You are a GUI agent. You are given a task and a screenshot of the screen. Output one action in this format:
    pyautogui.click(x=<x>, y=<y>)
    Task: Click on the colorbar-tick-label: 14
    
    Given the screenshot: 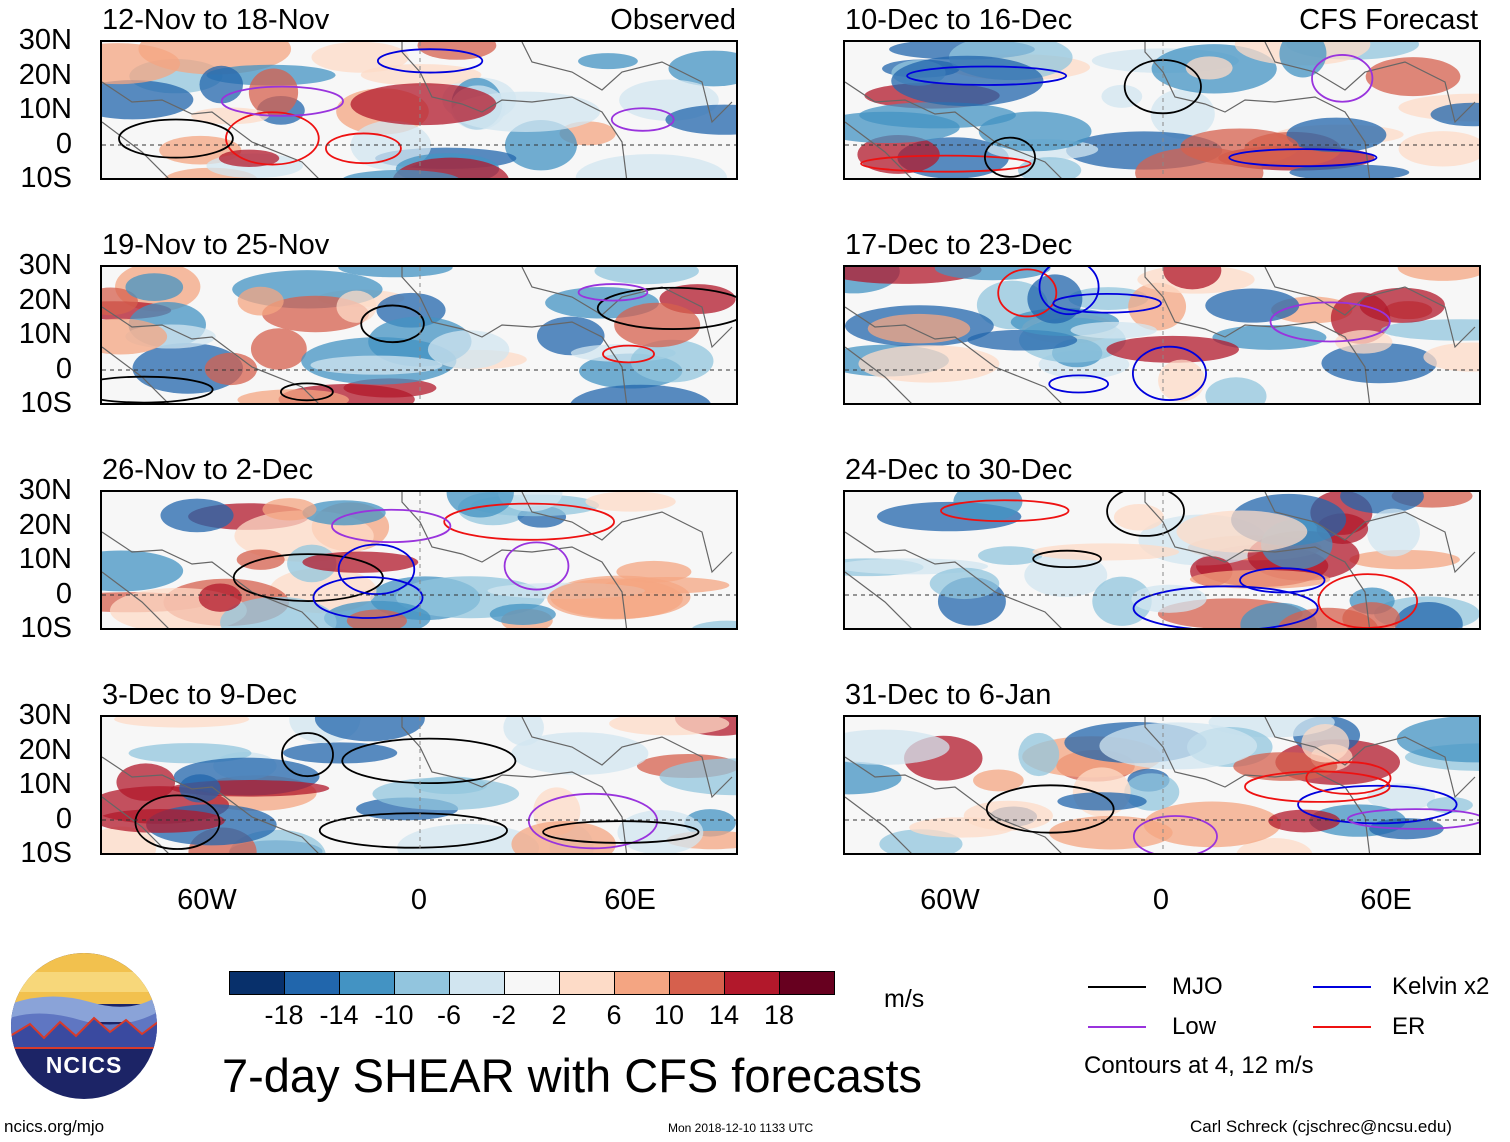 What is the action you would take?
    pyautogui.click(x=724, y=1015)
    